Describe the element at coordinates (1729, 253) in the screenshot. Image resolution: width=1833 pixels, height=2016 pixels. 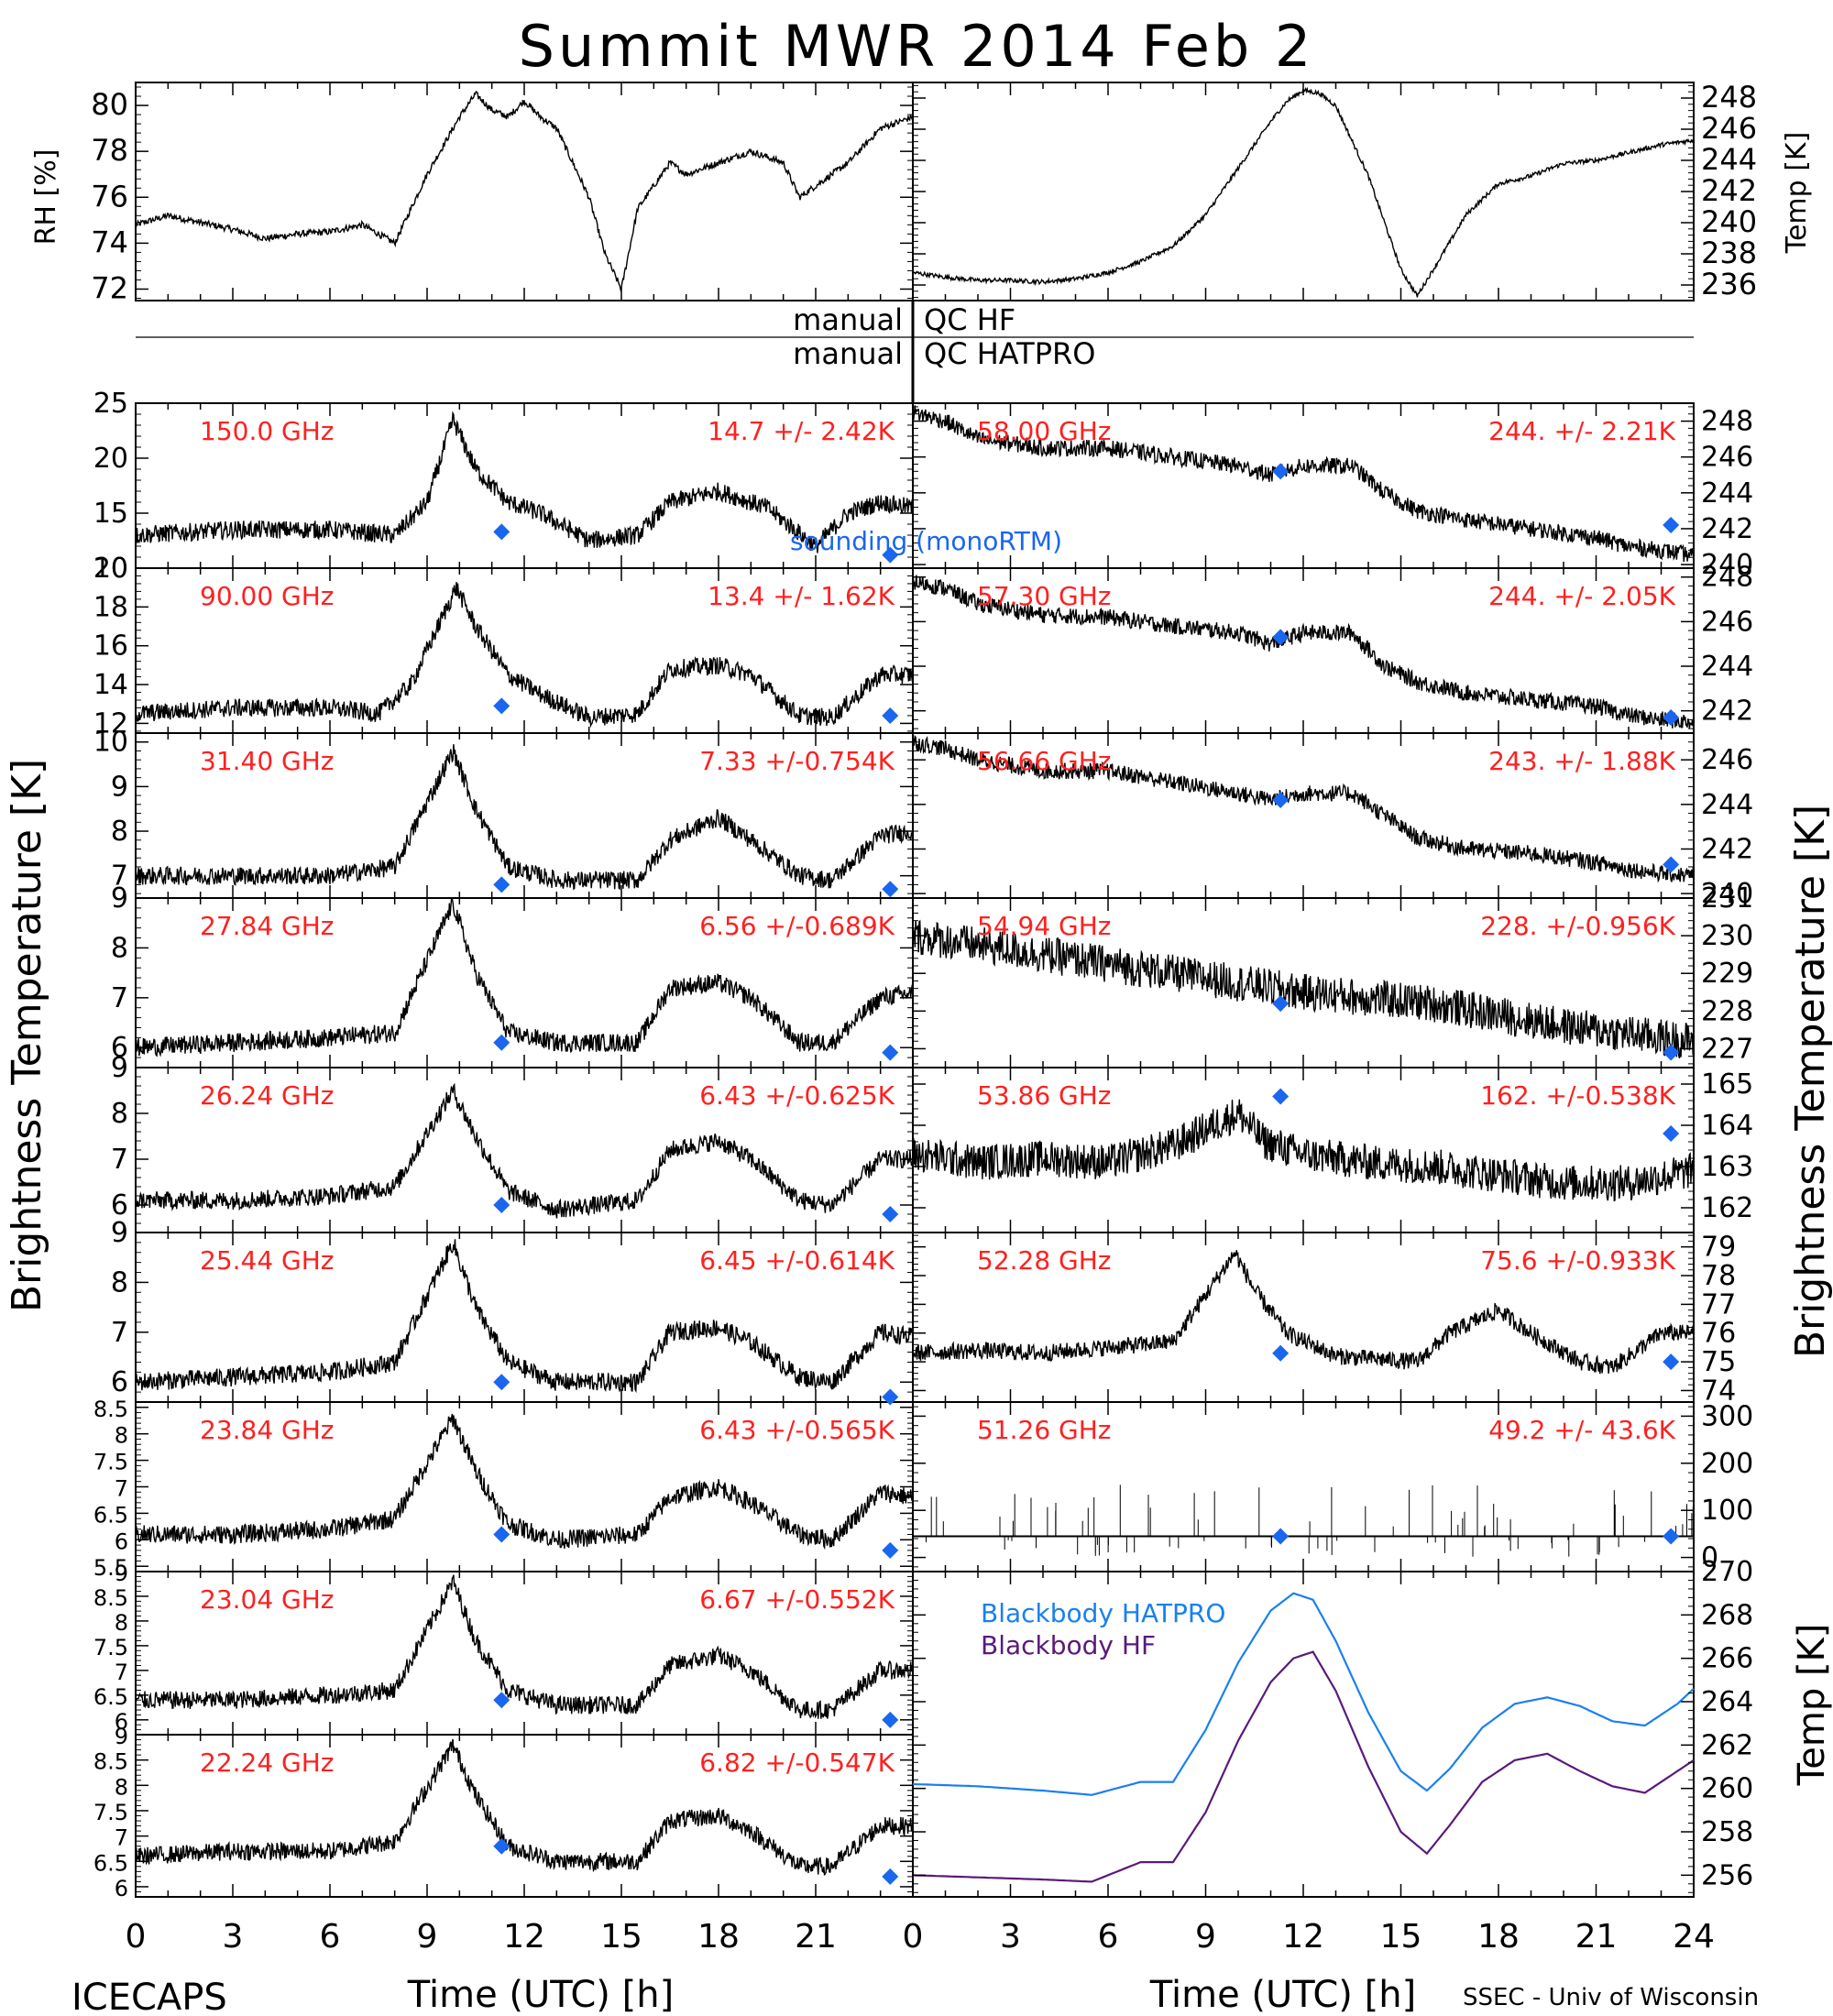
I see `y-tick-label: 238` at that location.